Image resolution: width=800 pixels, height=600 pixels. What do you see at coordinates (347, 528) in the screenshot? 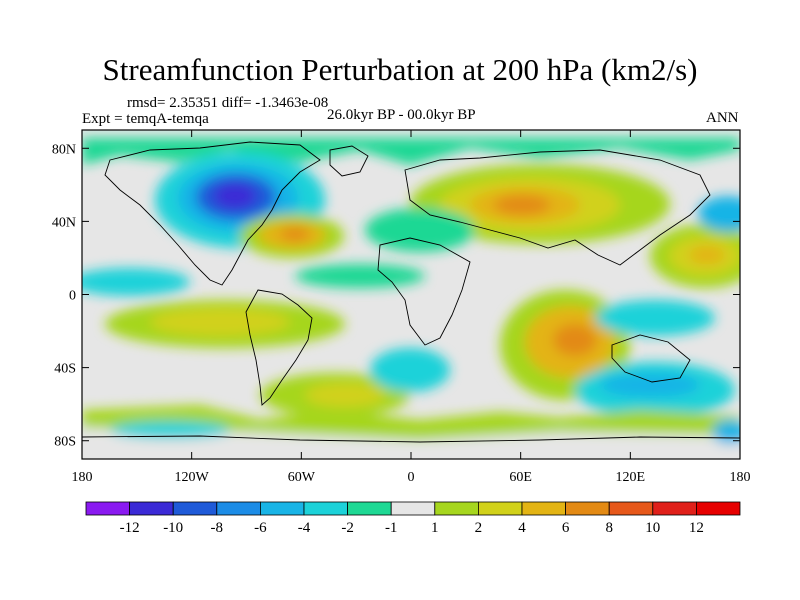
I see `colorbar-label: -2` at bounding box center [347, 528].